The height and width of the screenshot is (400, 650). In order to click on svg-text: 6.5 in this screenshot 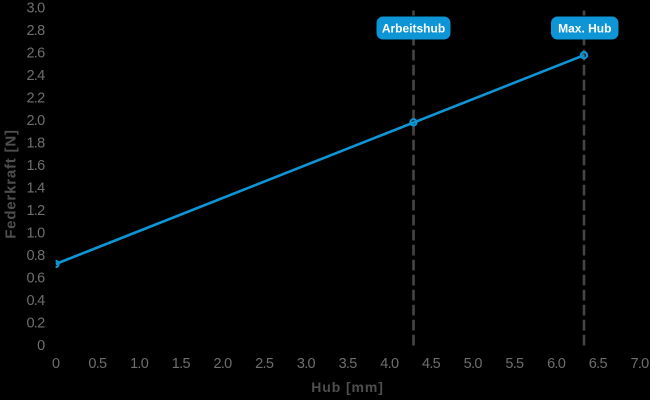, I will do `click(598, 364)`.